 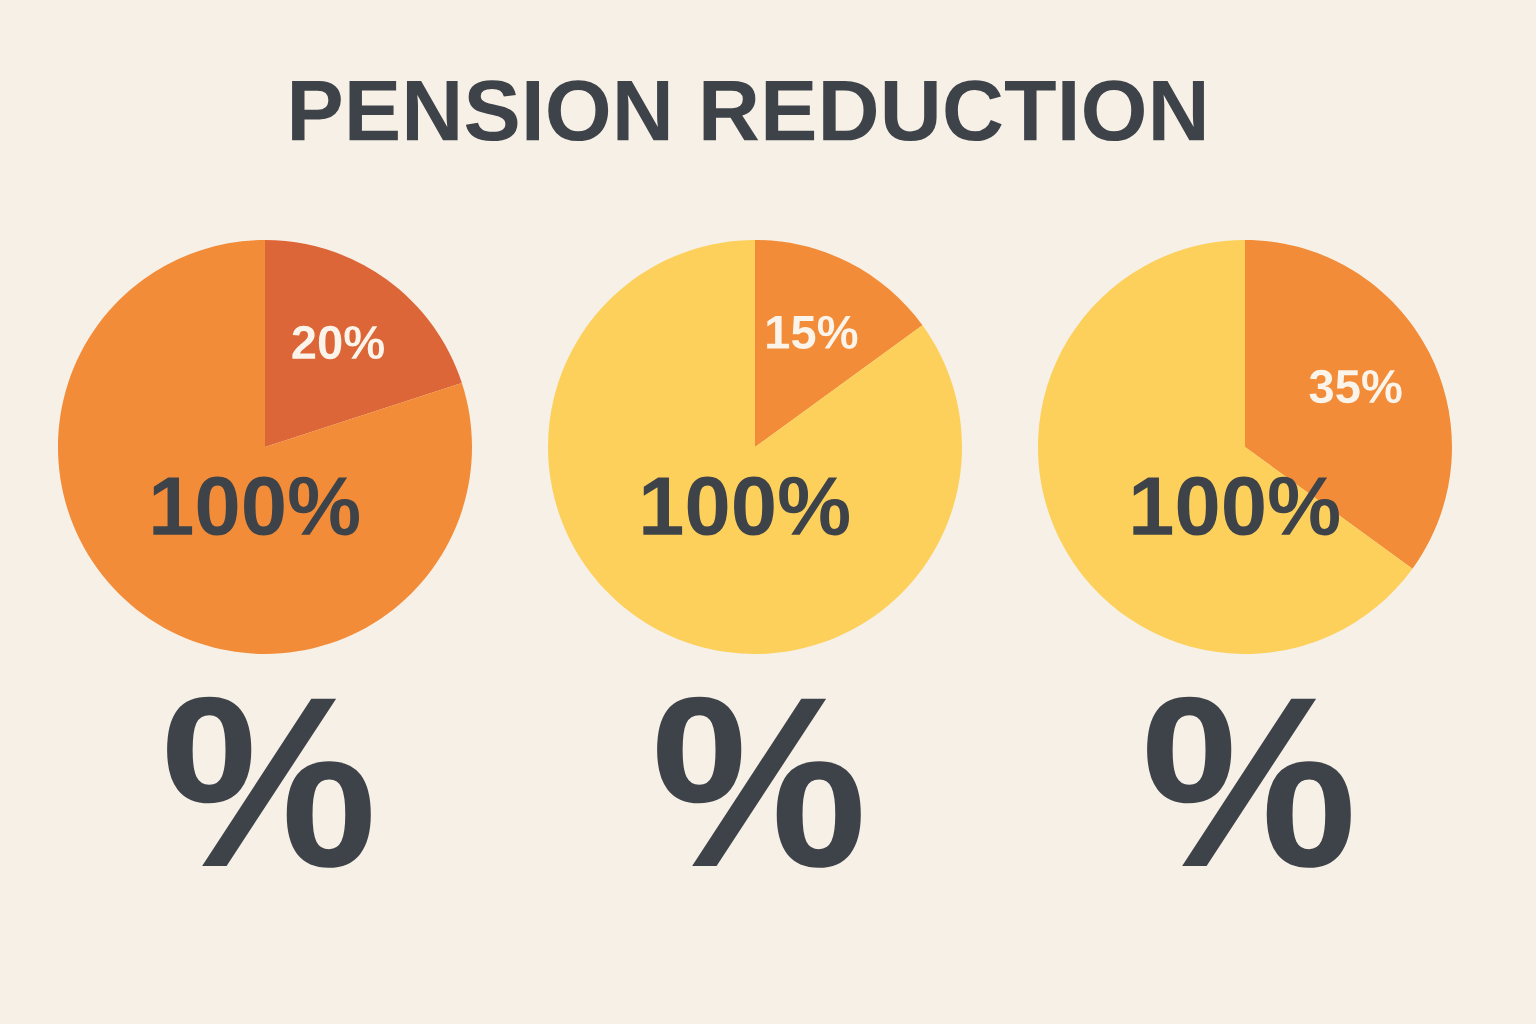 I want to click on data-label: 20%, so click(x=338, y=342).